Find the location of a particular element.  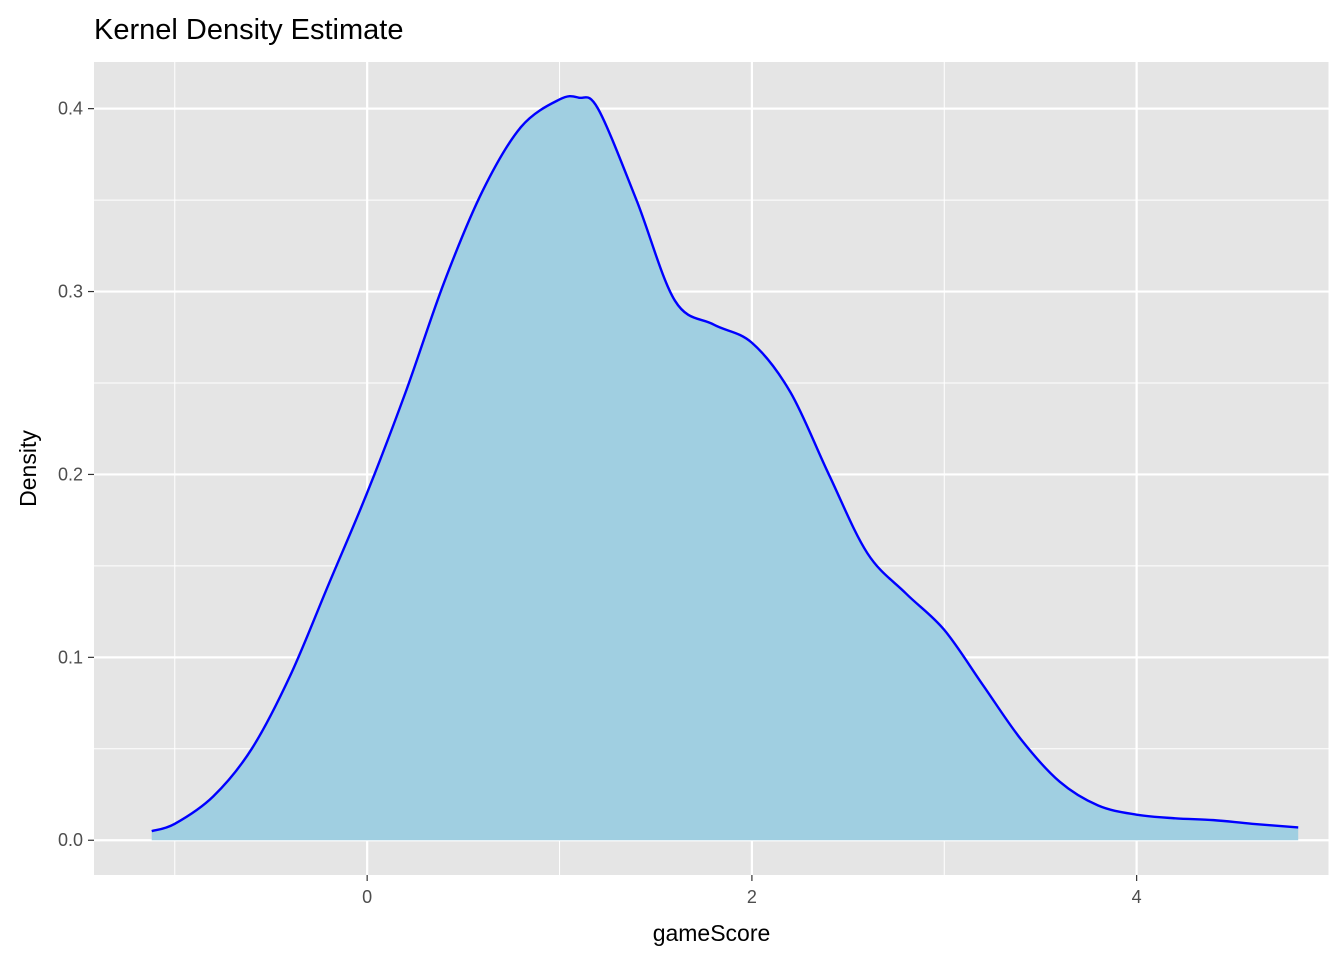

y-tick-label: 0.0 is located at coordinates (70, 840).